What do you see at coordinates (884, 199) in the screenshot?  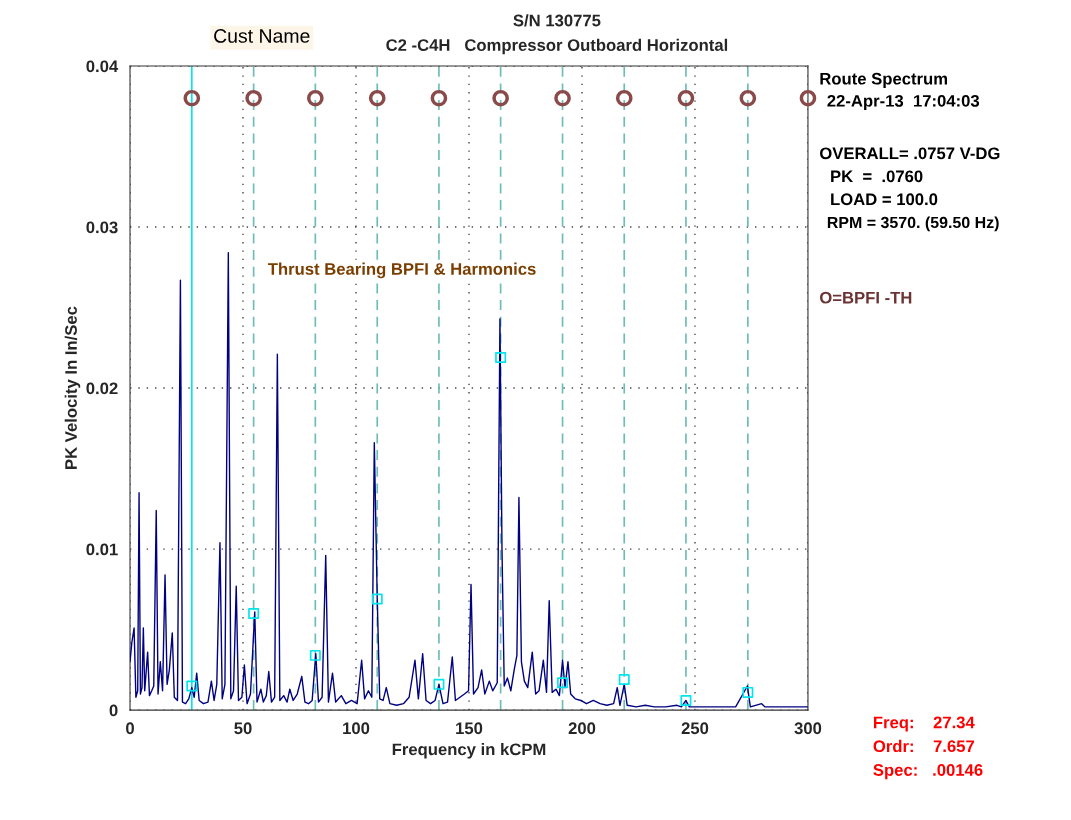 I see `text: LOAD = 100.0` at bounding box center [884, 199].